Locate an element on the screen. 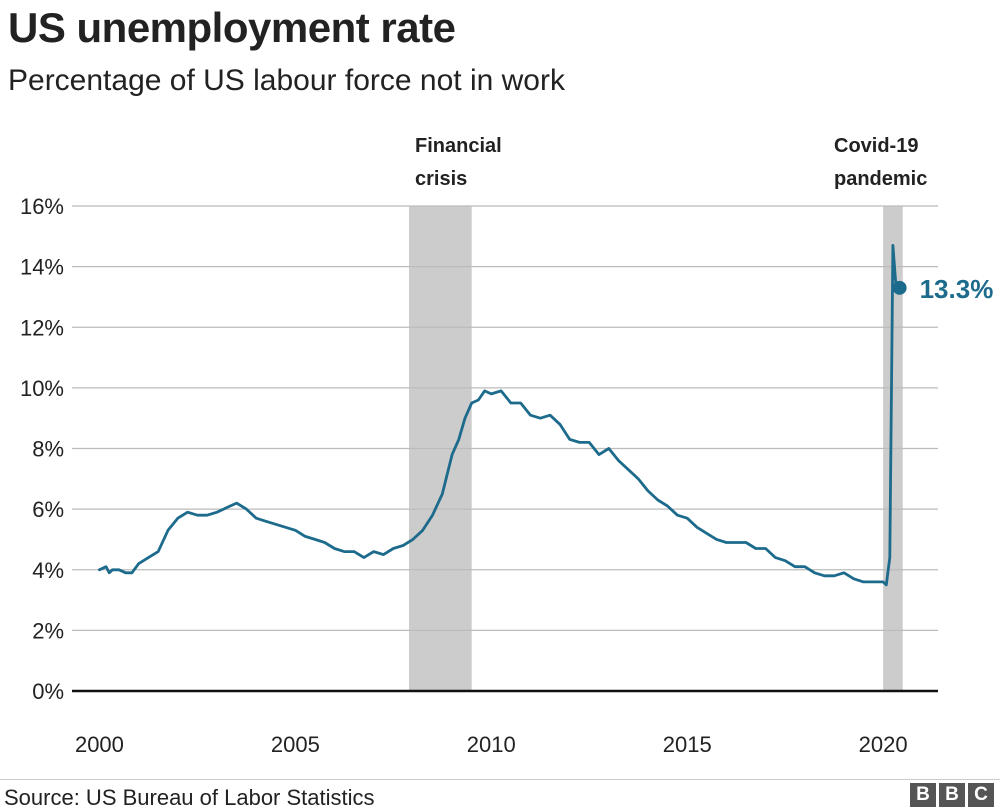  x-tick-label: 2010 is located at coordinates (491, 744).